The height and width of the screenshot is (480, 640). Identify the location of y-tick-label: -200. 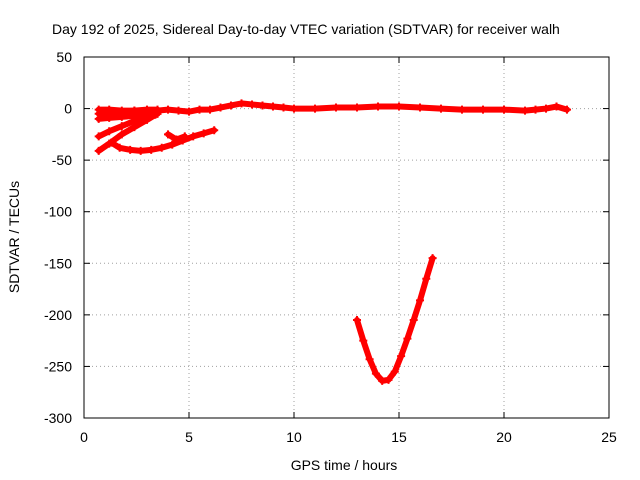
(58, 315).